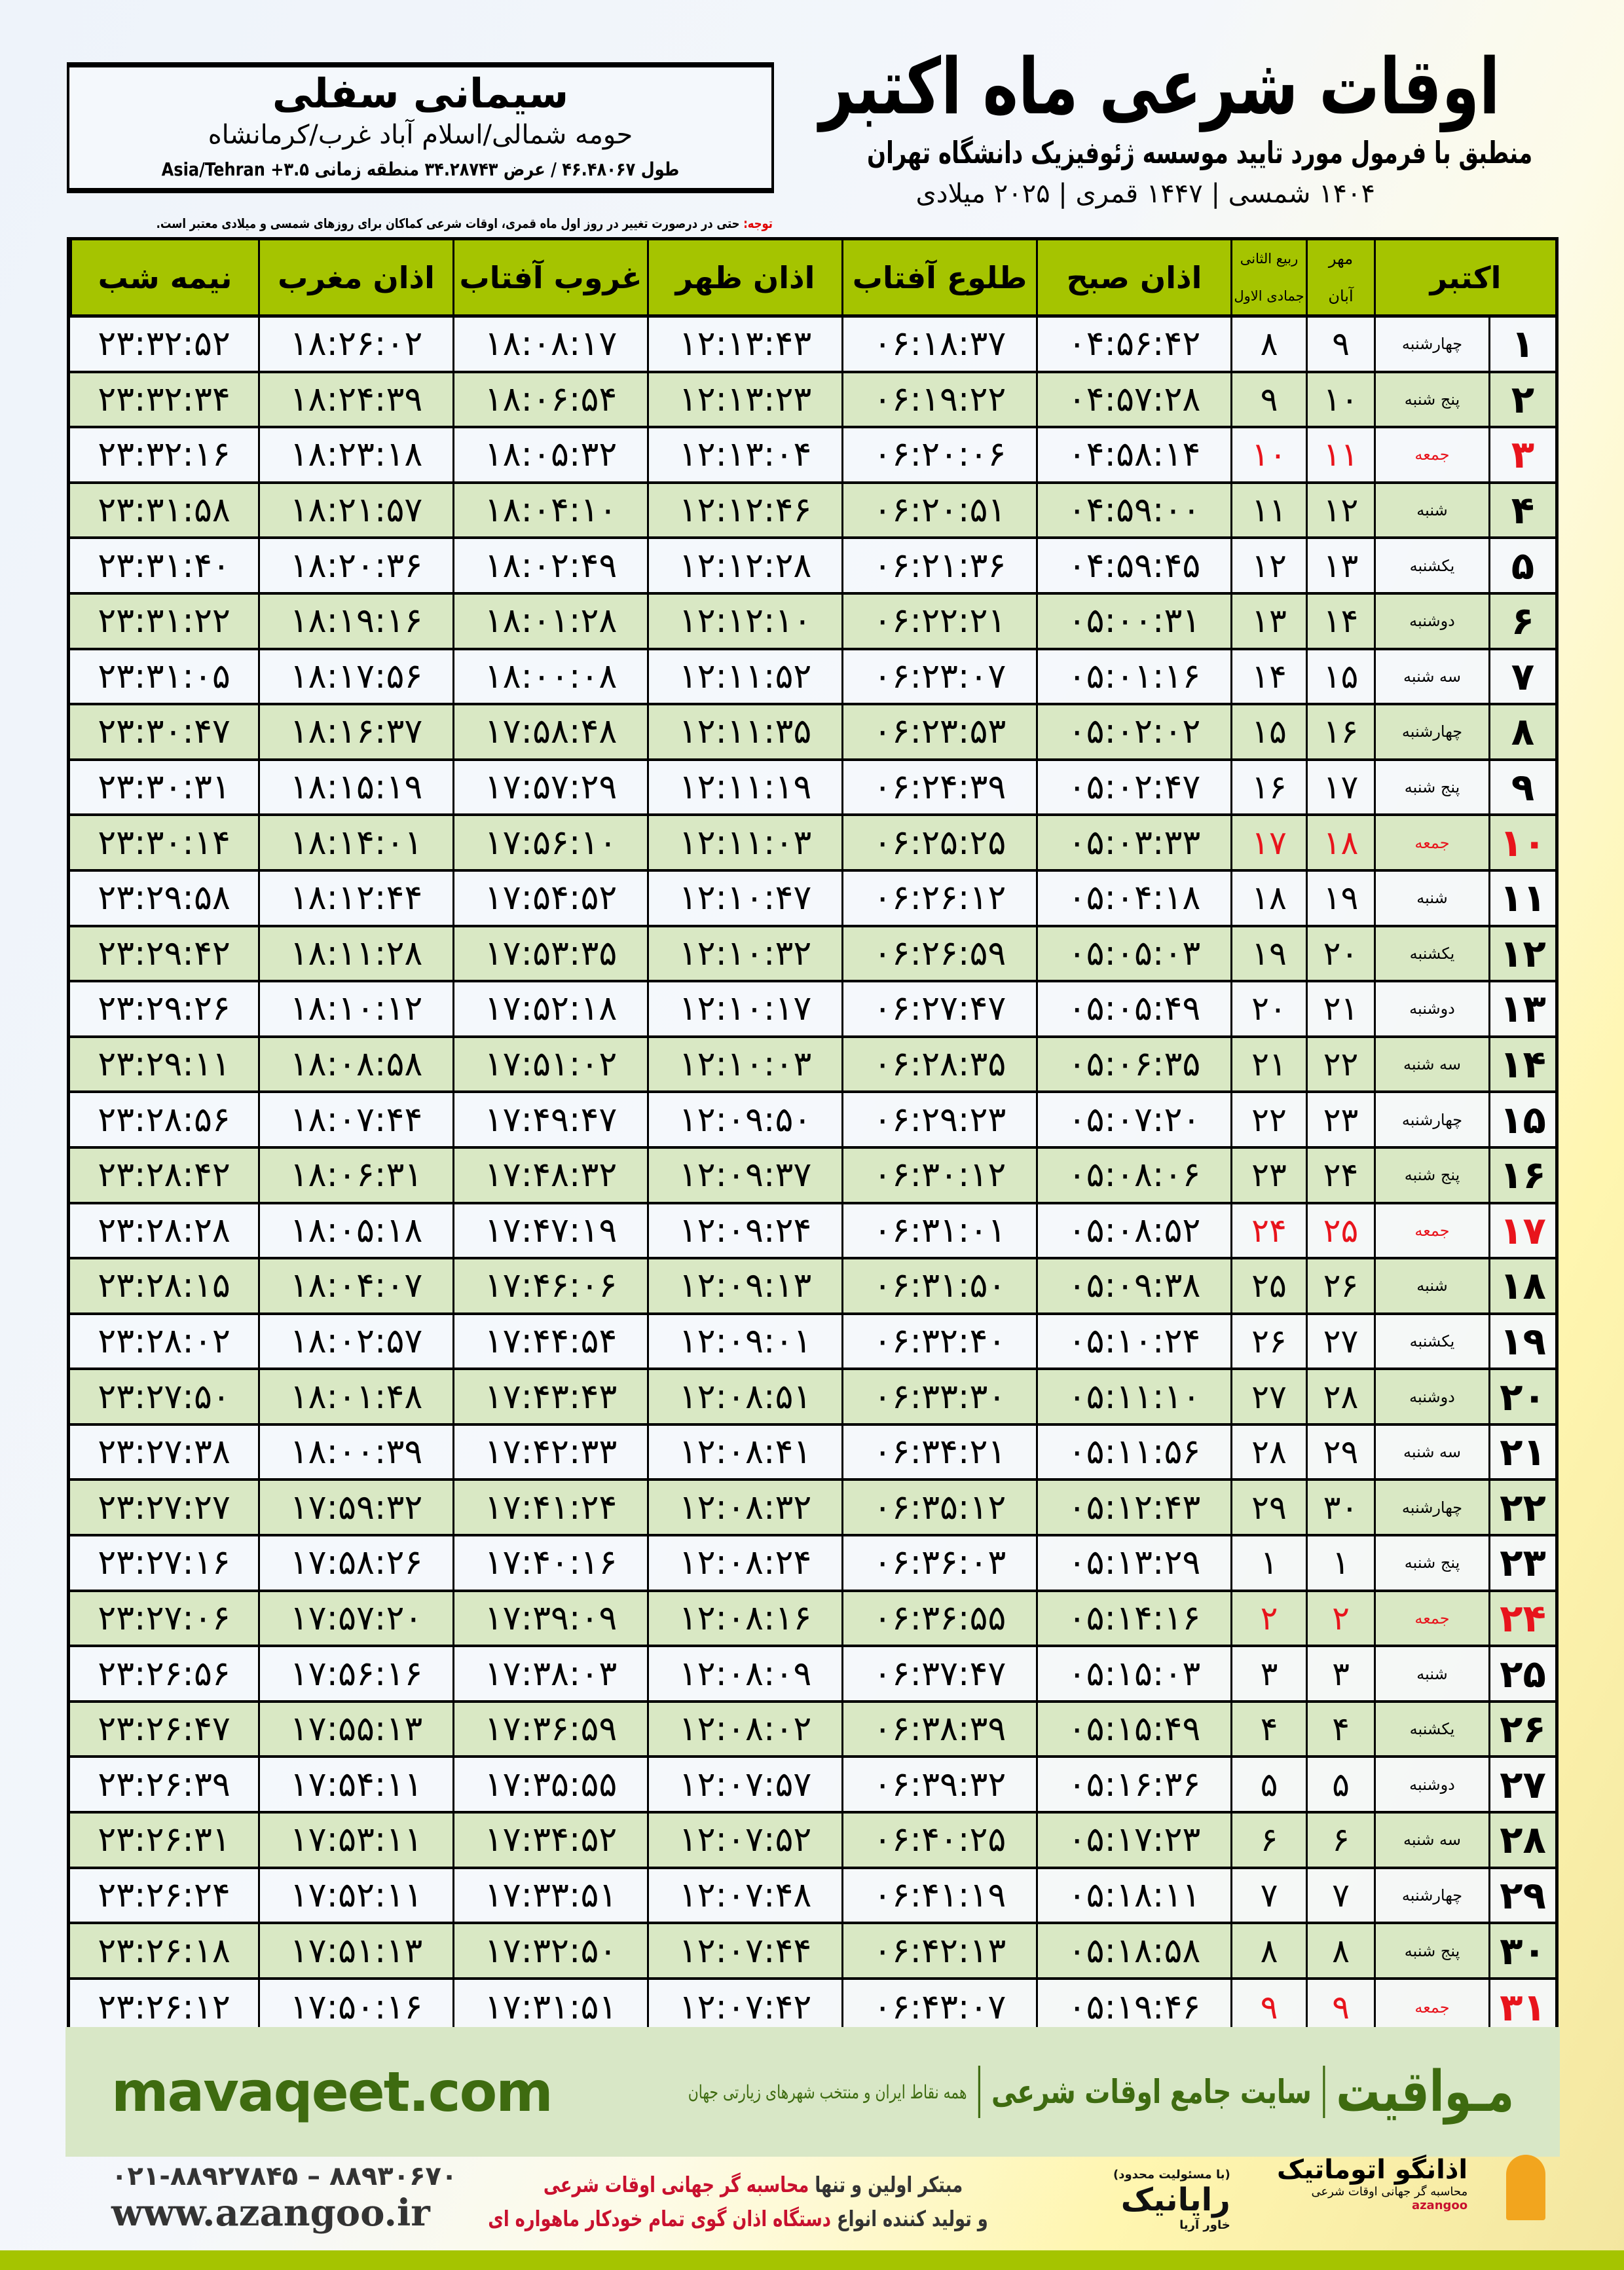 Image resolution: width=1624 pixels, height=2270 pixels. I want to click on midnight-time: ۲۳:۲۶:۱۸, so click(164, 1951).